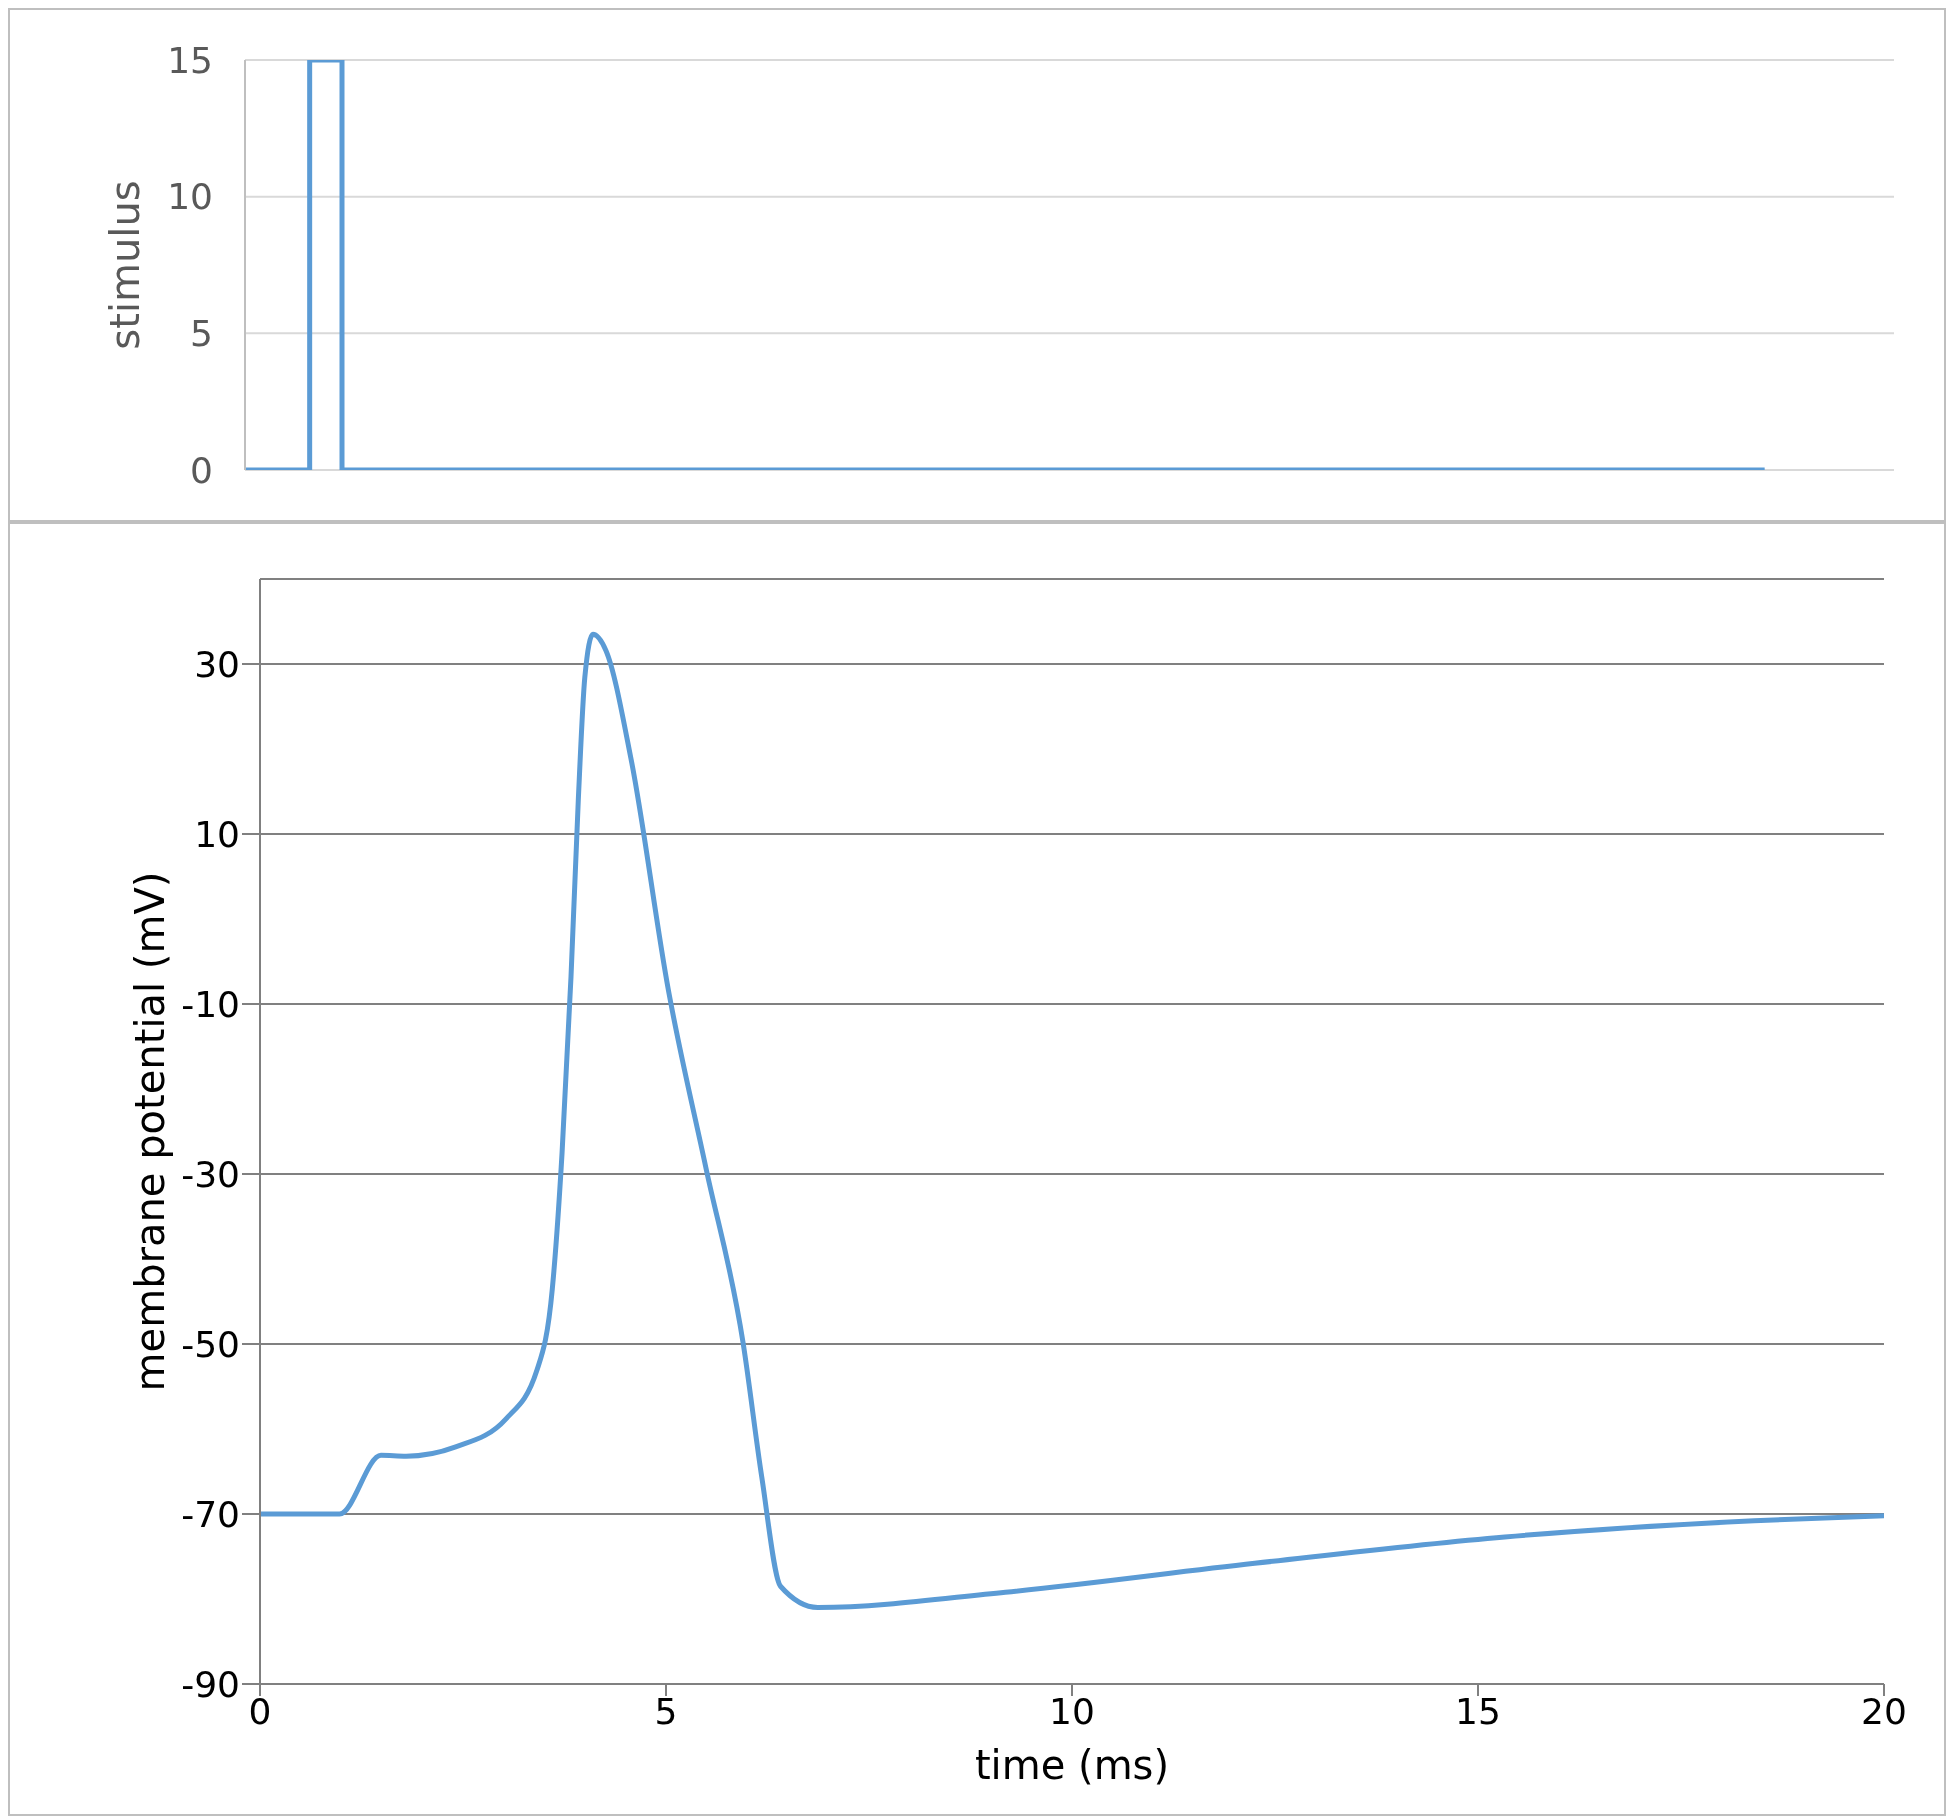  I want to click on y-axis-title: stimulus, so click(125, 265).